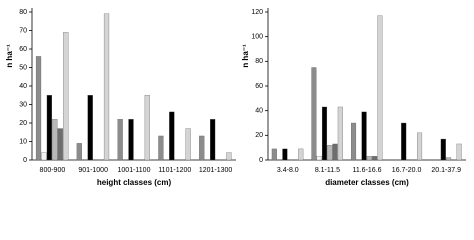 The width and height of the screenshot is (474, 240). Describe the element at coordinates (23, 30) in the screenshot. I see `y-tick-label: 70` at that location.